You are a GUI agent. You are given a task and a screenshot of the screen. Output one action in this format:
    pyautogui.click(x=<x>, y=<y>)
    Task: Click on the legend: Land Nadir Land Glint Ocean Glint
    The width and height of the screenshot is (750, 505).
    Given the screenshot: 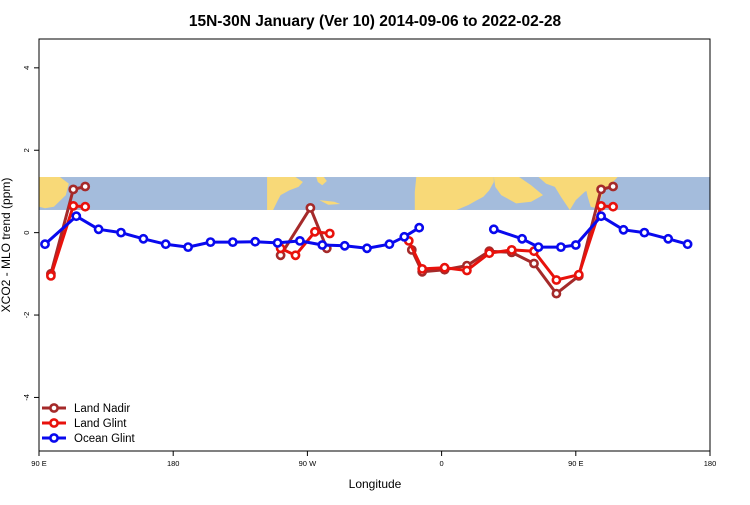 What is the action you would take?
    pyautogui.click(x=89, y=424)
    